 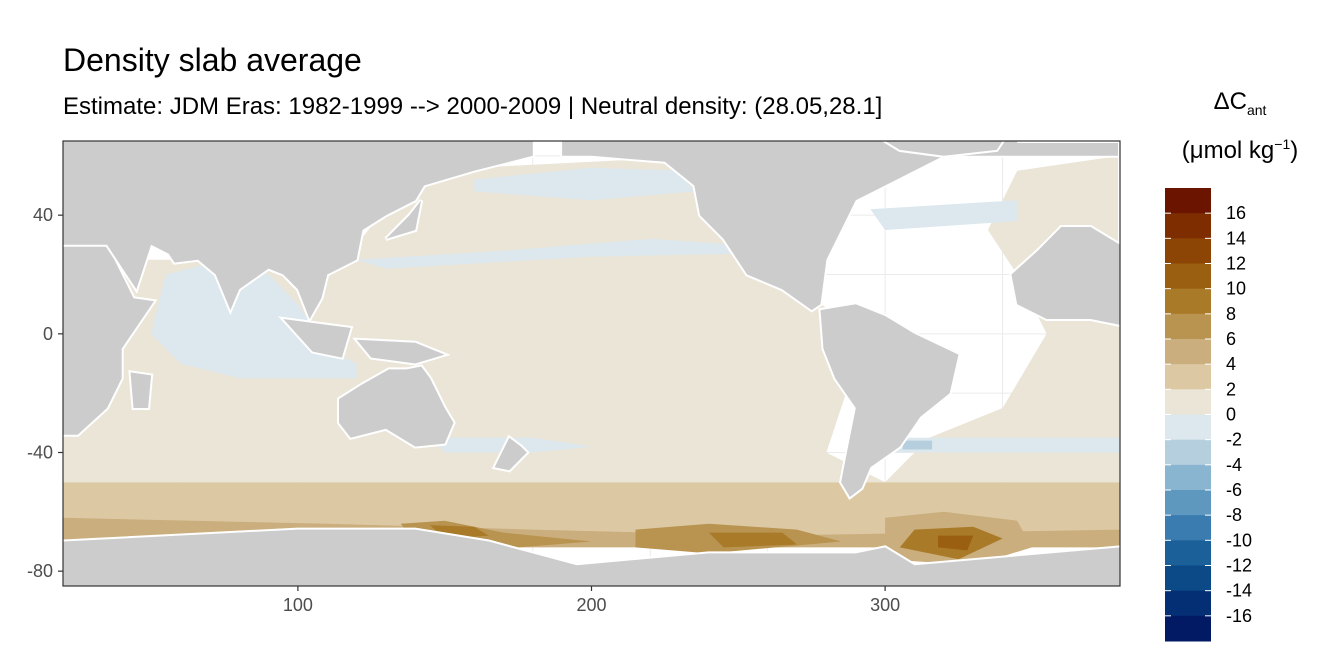 I want to click on legend-label: 0, so click(x=1231, y=415).